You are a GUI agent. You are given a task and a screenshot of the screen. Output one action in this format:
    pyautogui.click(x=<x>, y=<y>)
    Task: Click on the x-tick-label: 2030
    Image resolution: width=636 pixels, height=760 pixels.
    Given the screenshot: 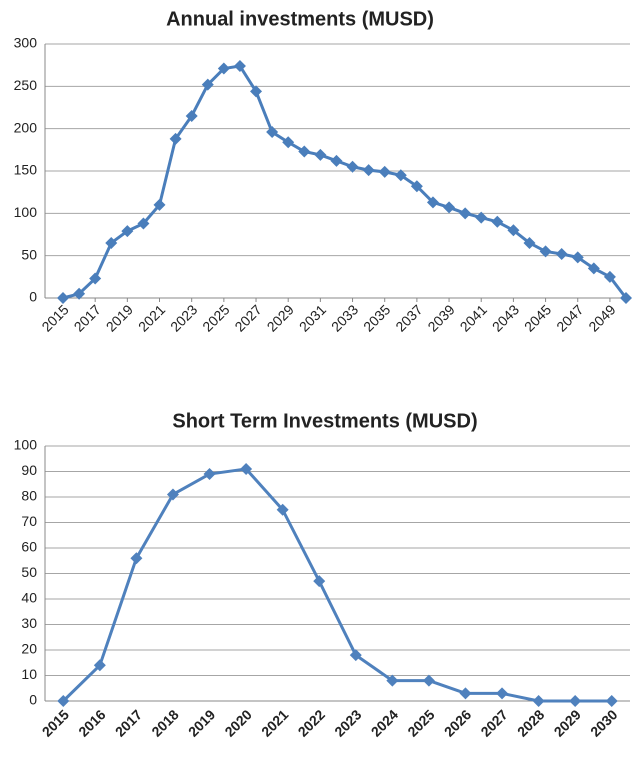 What is the action you would take?
    pyautogui.click(x=603, y=722)
    